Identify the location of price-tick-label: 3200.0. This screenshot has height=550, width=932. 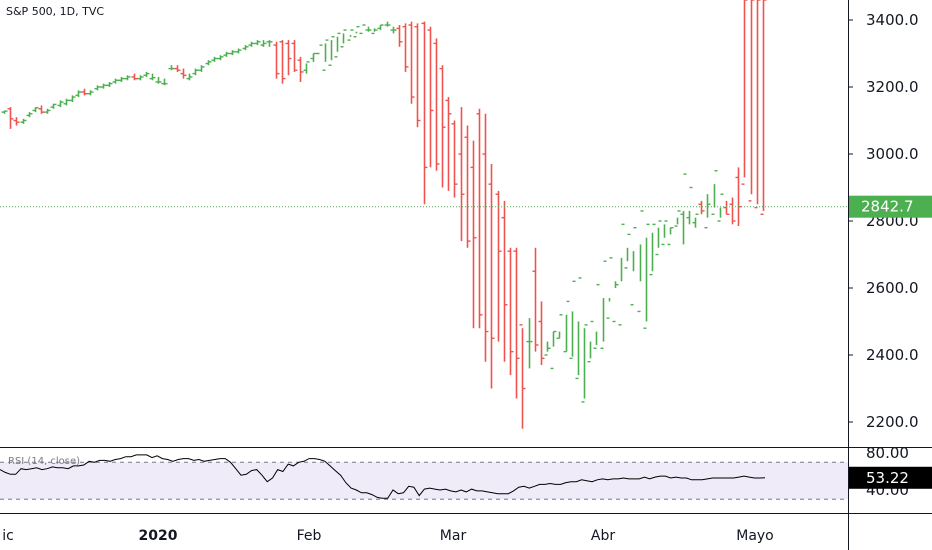
(892, 87).